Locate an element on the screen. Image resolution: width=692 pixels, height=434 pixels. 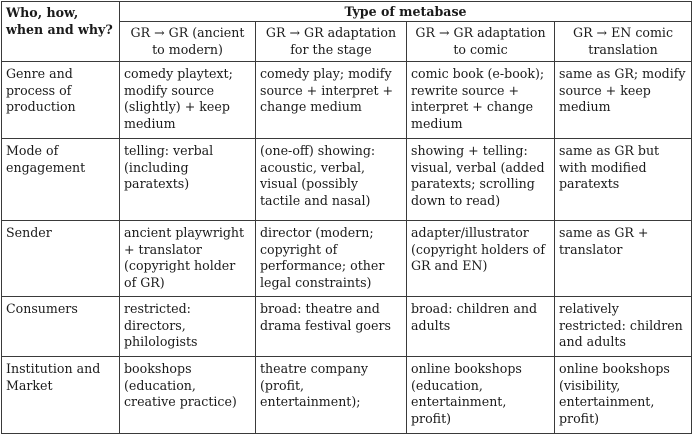
table-cell: bookshops (education, creative practice) is located at coordinates (187, 395).